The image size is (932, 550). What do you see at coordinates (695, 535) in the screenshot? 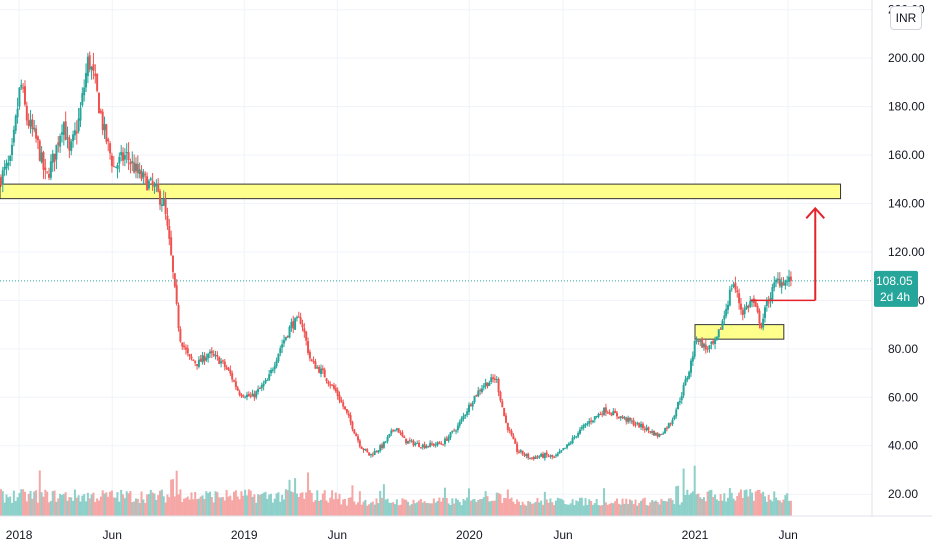
I see `time-tick-label: 2021` at bounding box center [695, 535].